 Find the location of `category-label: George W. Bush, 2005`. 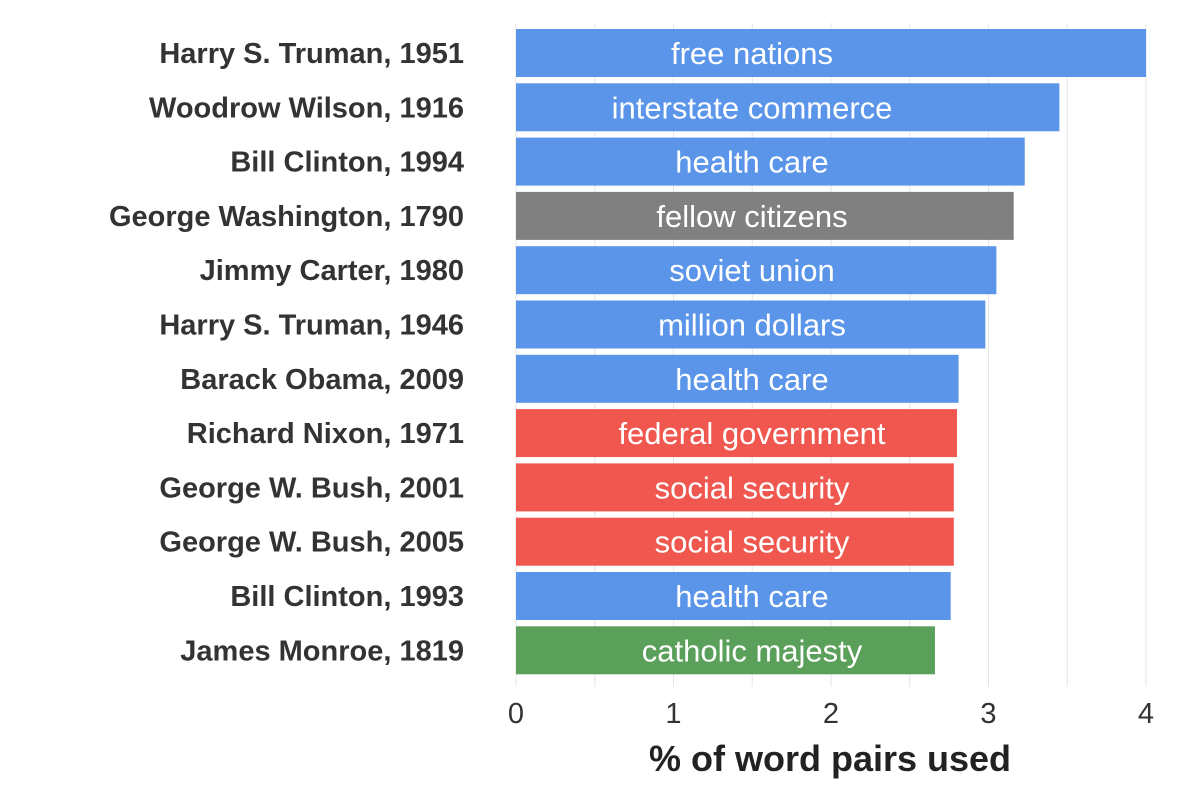

category-label: George W. Bush, 2005 is located at coordinates (311, 543).